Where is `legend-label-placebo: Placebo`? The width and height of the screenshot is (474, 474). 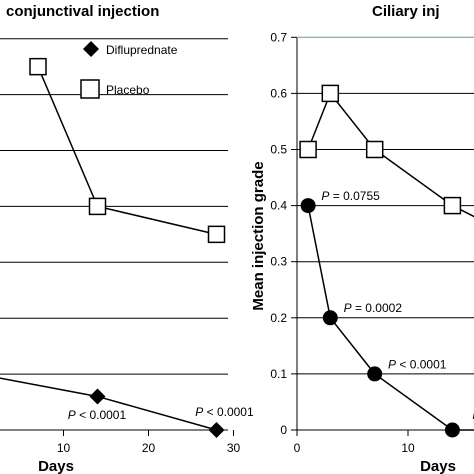 legend-label-placebo: Placebo is located at coordinates (128, 90).